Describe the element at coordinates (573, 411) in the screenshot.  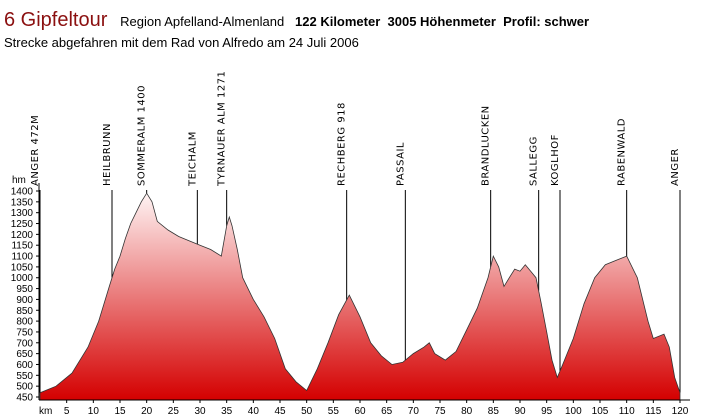
I see `x-tick-label: 100` at that location.